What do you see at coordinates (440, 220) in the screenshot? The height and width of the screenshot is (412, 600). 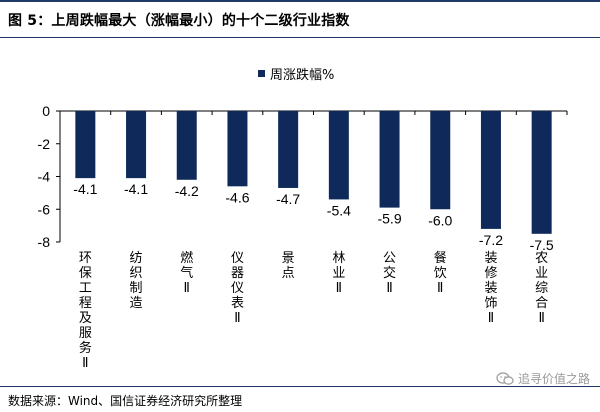 I see `data-label: -6.0` at bounding box center [440, 220].